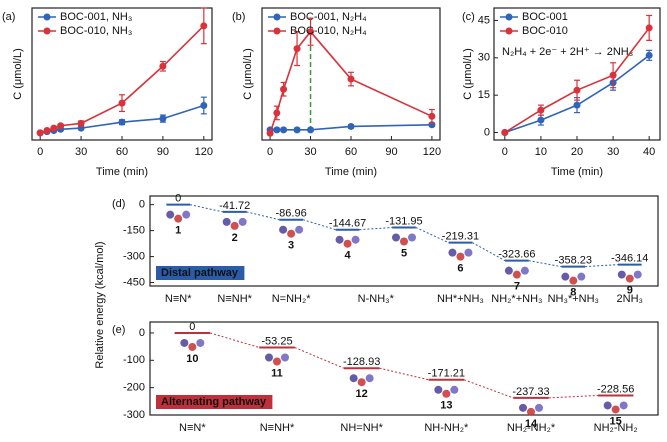 The width and height of the screenshot is (667, 442). What do you see at coordinates (192, 359) in the screenshot?
I see `level-label: 10` at bounding box center [192, 359].